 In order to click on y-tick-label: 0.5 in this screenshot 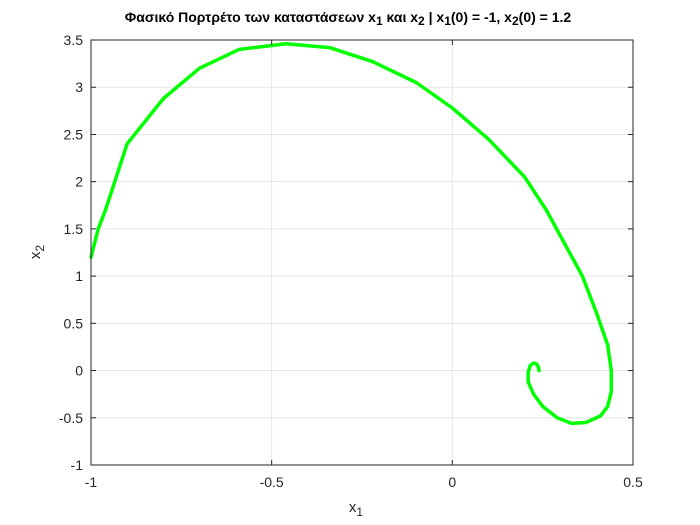, I will do `click(74, 323)`.